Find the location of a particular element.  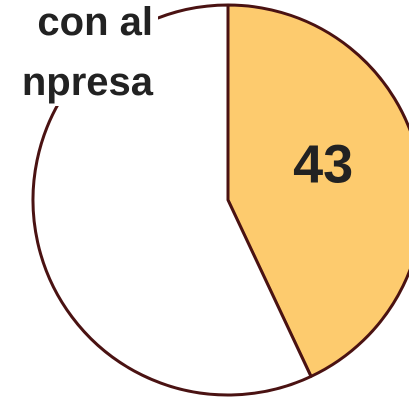

title-backdrop is located at coordinates (79, 53).